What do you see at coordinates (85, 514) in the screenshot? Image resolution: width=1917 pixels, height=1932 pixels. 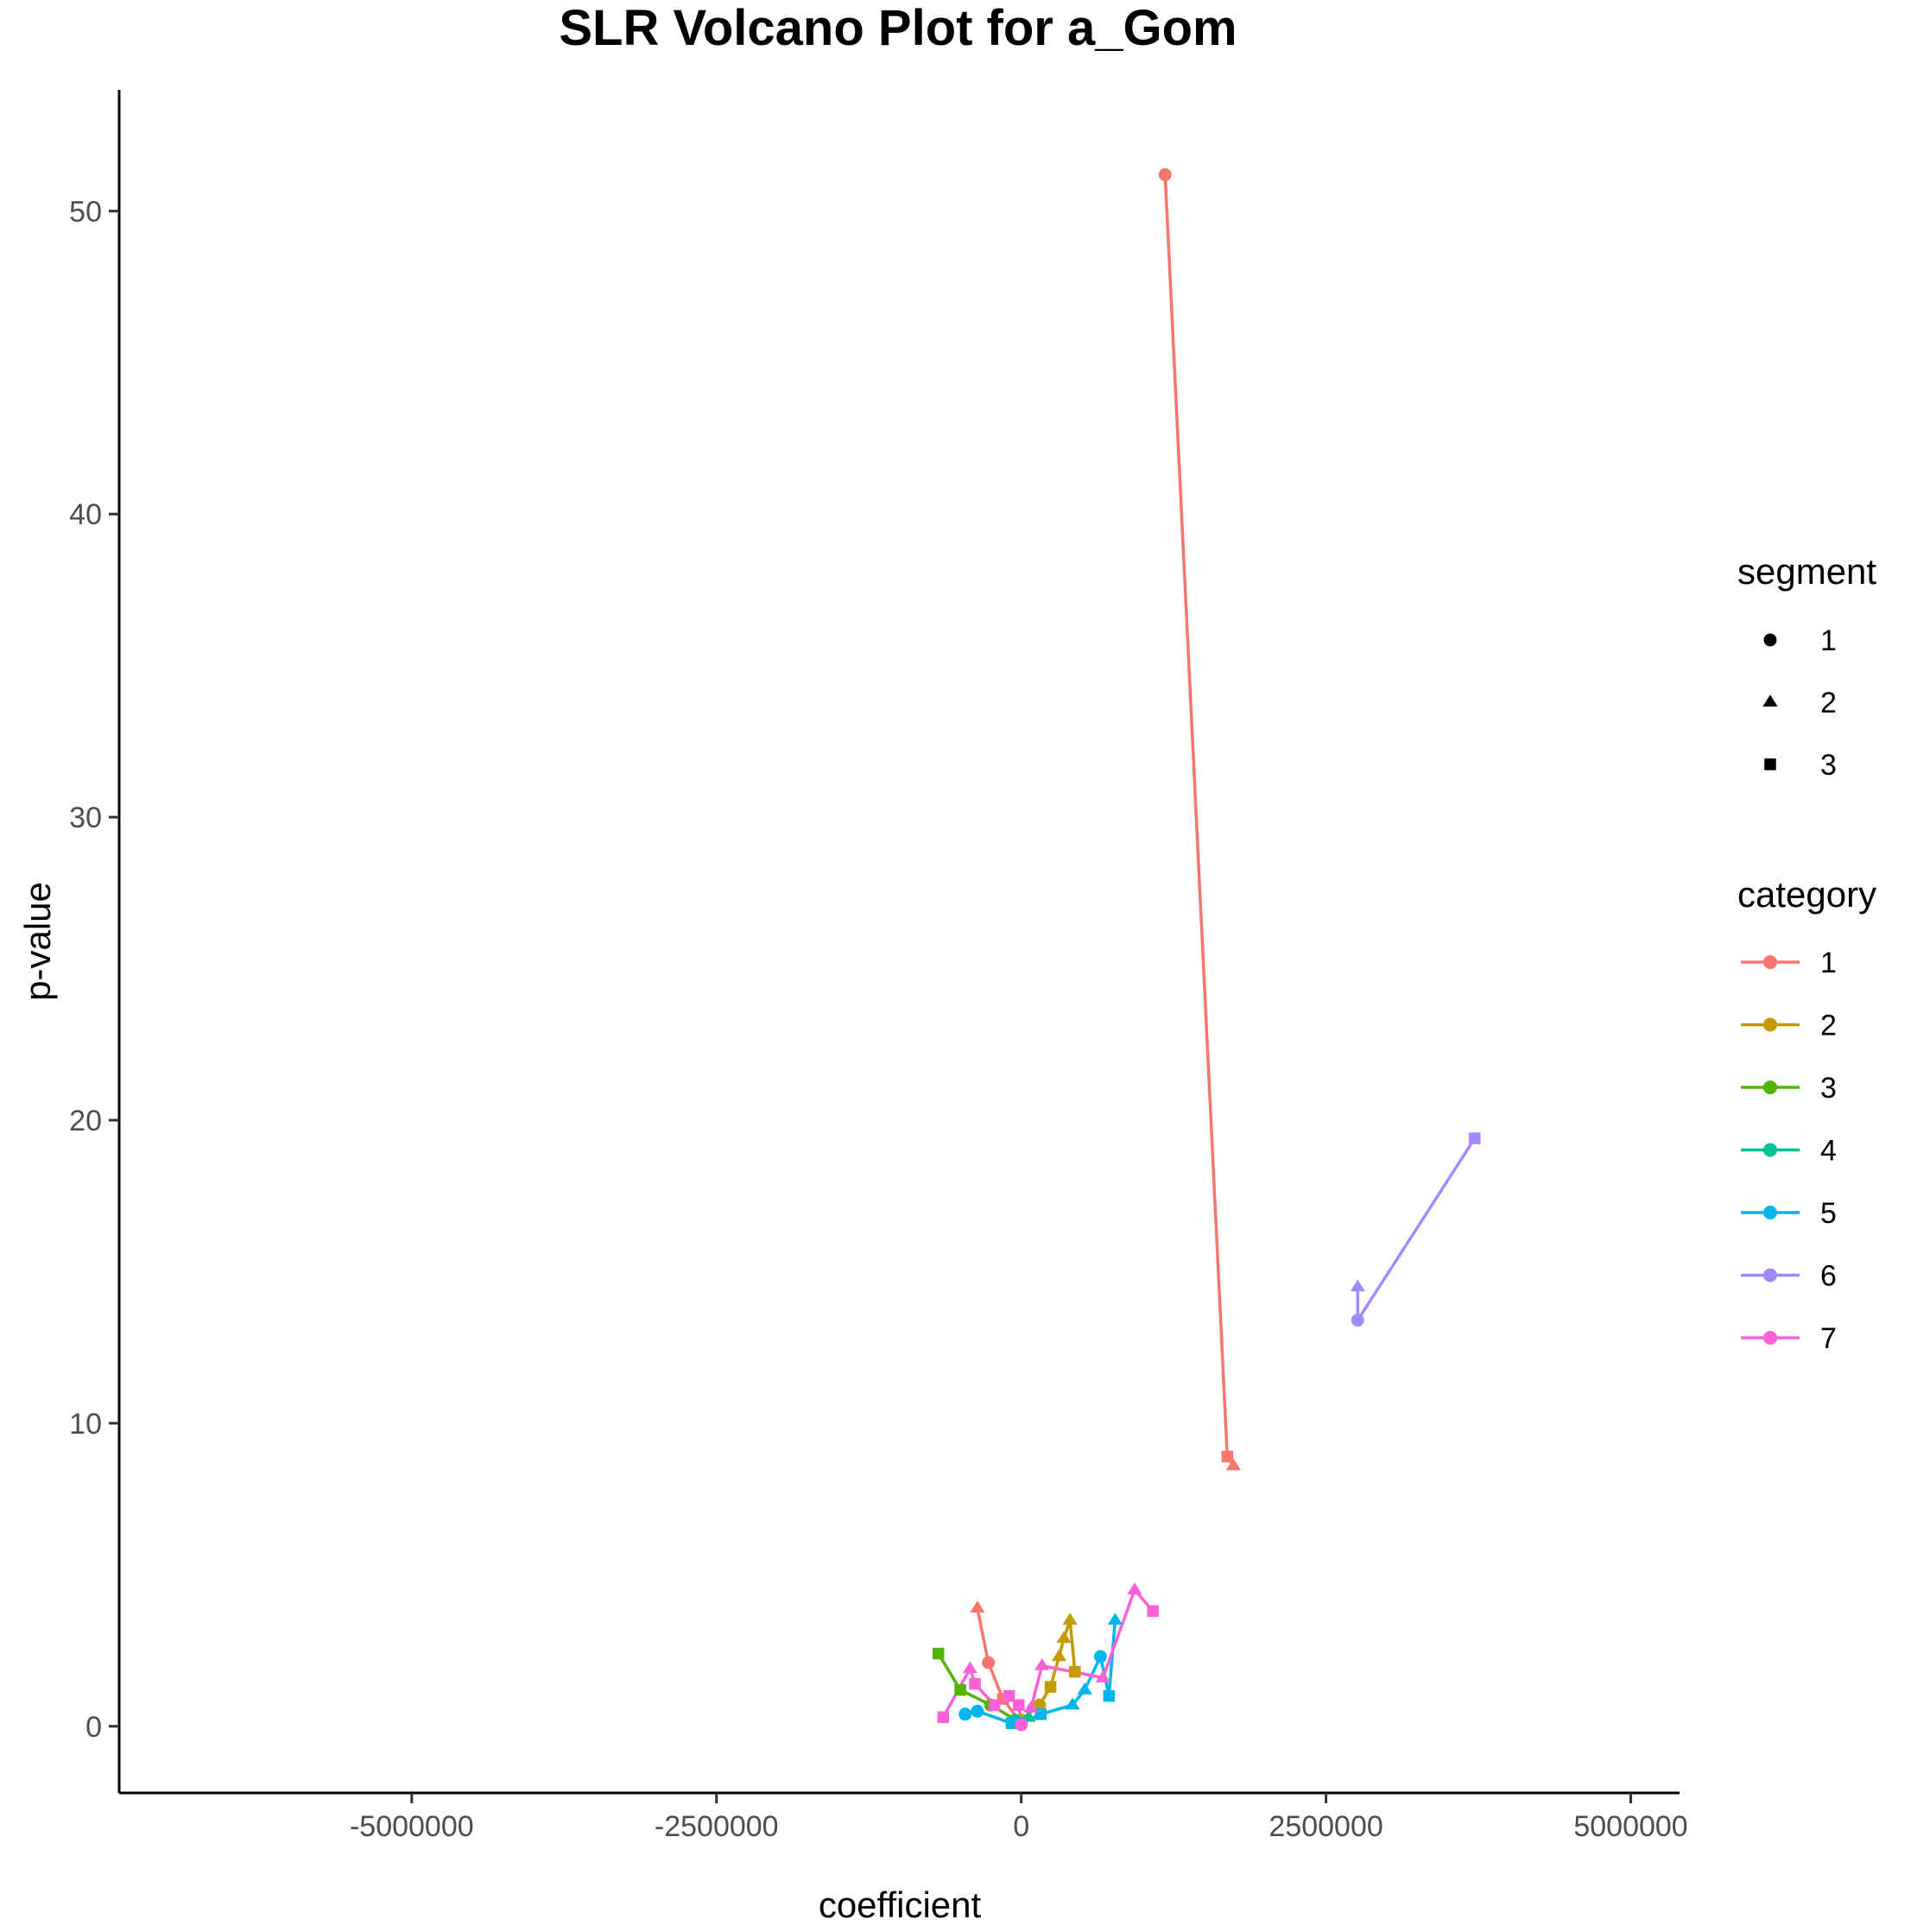 I see `y-tick-label: 40` at bounding box center [85, 514].